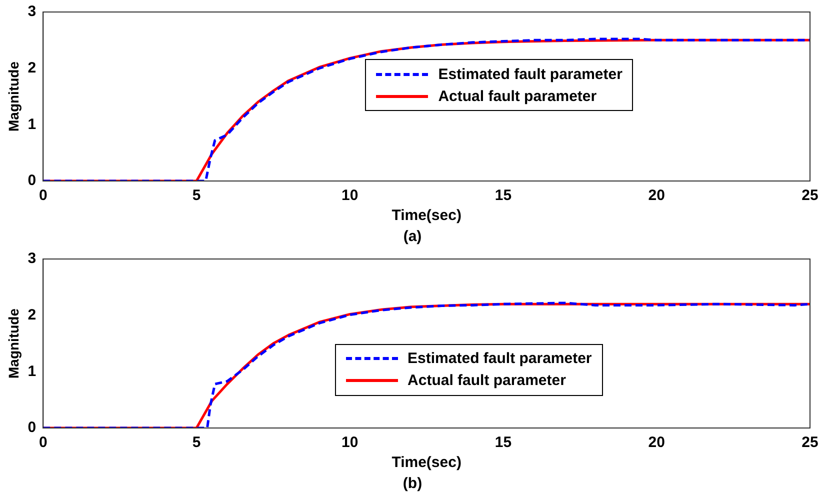  Describe the element at coordinates (413, 483) in the screenshot. I see `text: (b)` at that location.